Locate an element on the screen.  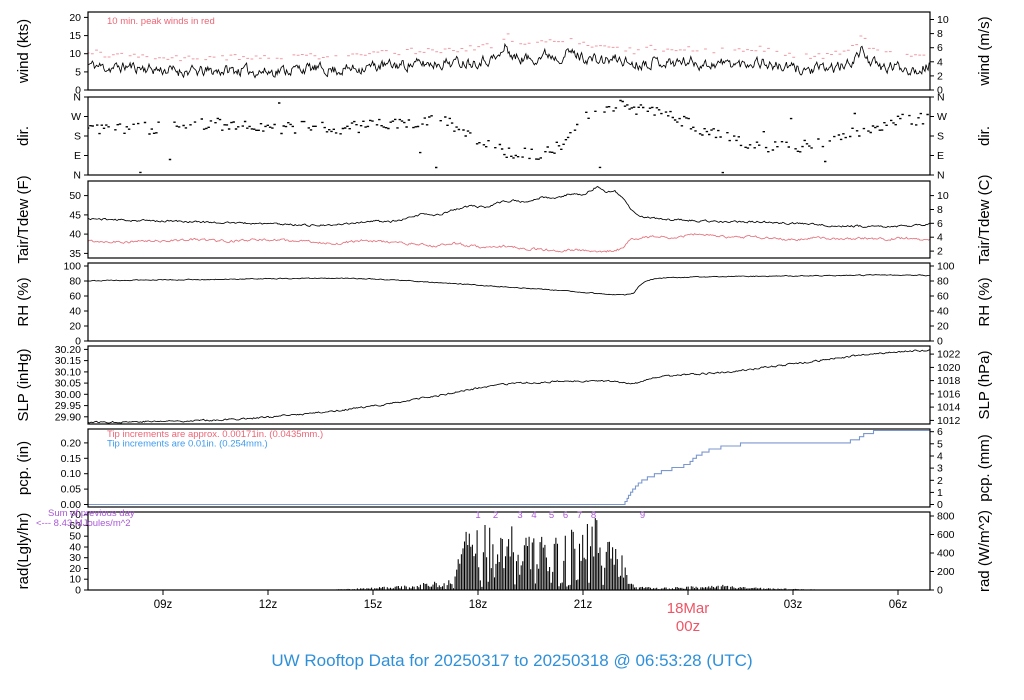
series-rad is located at coordinates (581, 554).